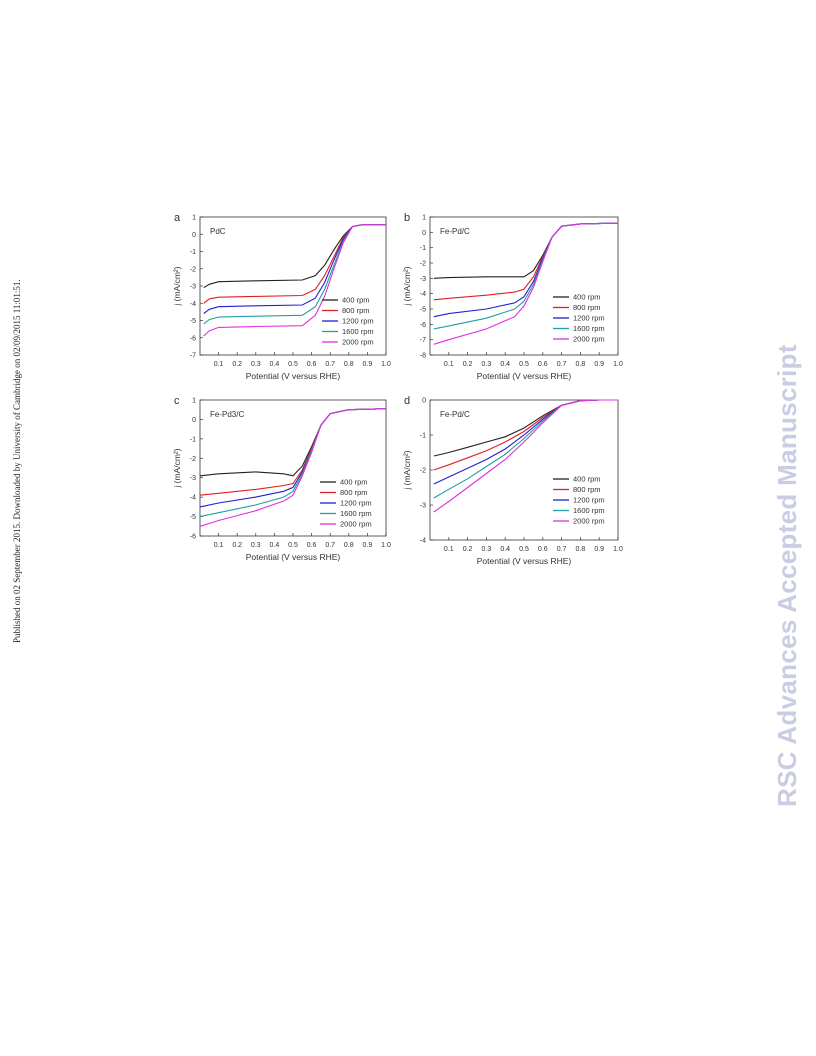  I want to click on y-tick-label: -6, so click(193, 537).